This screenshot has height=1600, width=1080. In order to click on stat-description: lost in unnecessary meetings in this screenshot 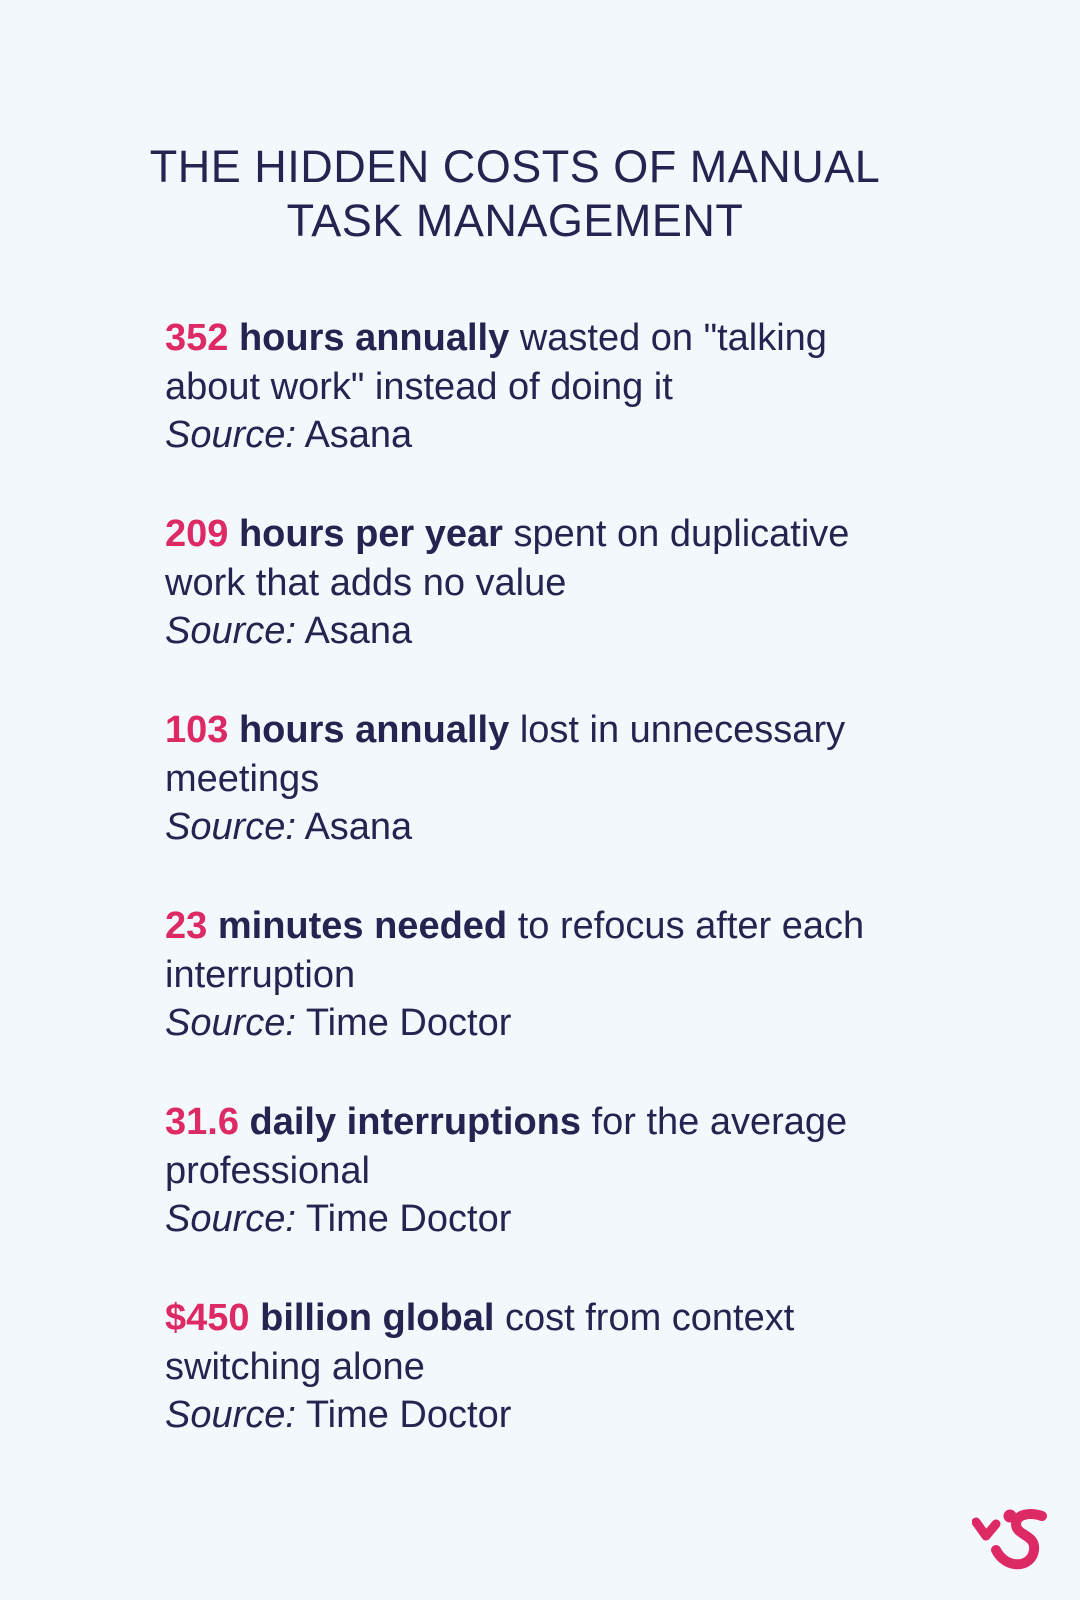, I will do `click(505, 754)`.